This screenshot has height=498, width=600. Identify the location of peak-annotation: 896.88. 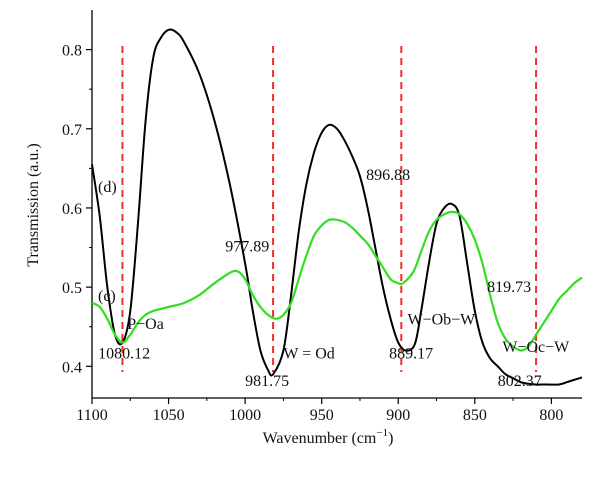
(388, 175).